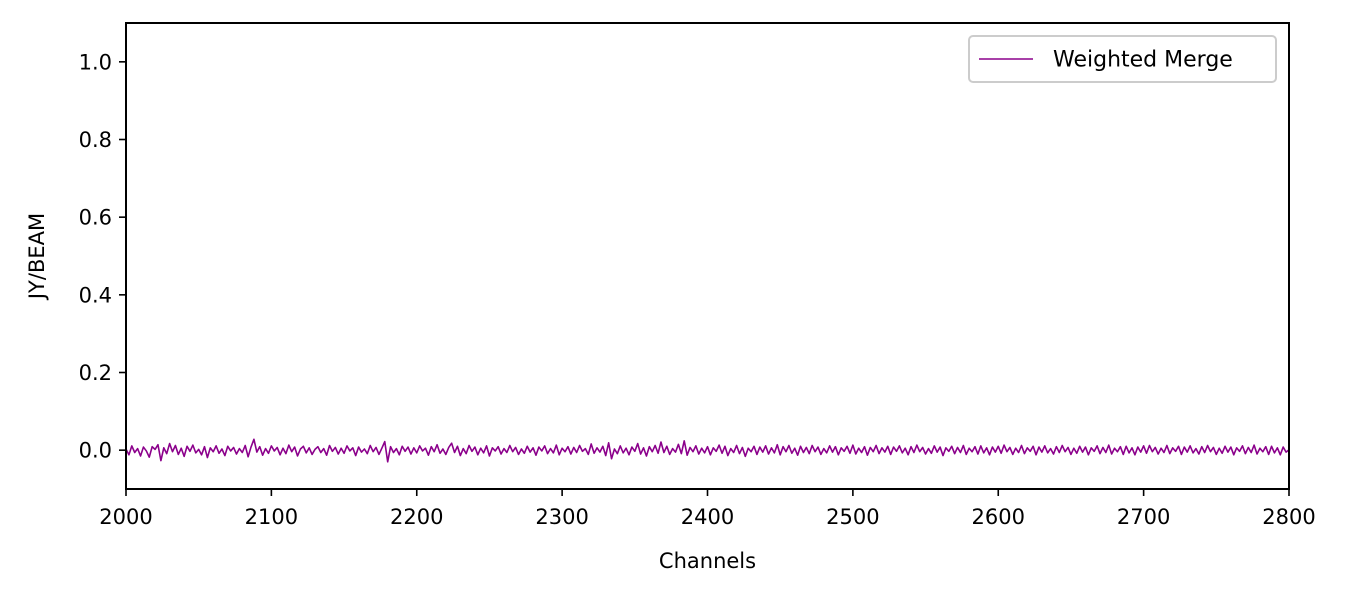 The image size is (1346, 599). What do you see at coordinates (95, 140) in the screenshot?
I see `y-tick-label: 0.8` at bounding box center [95, 140].